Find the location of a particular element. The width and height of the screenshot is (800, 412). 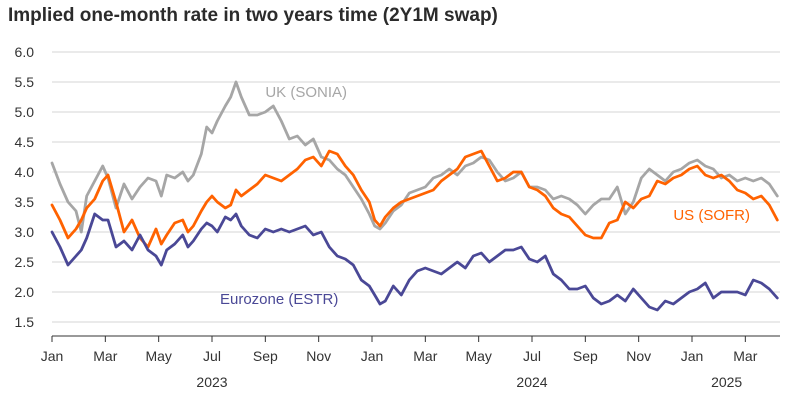

x-year-label: 2025 is located at coordinates (726, 382).